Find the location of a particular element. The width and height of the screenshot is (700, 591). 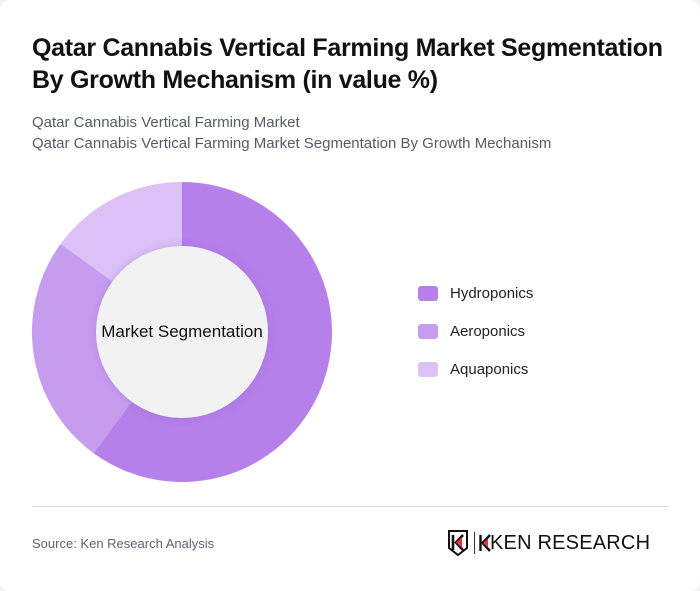

source-note: Source: Ken Research Analysis is located at coordinates (123, 543).